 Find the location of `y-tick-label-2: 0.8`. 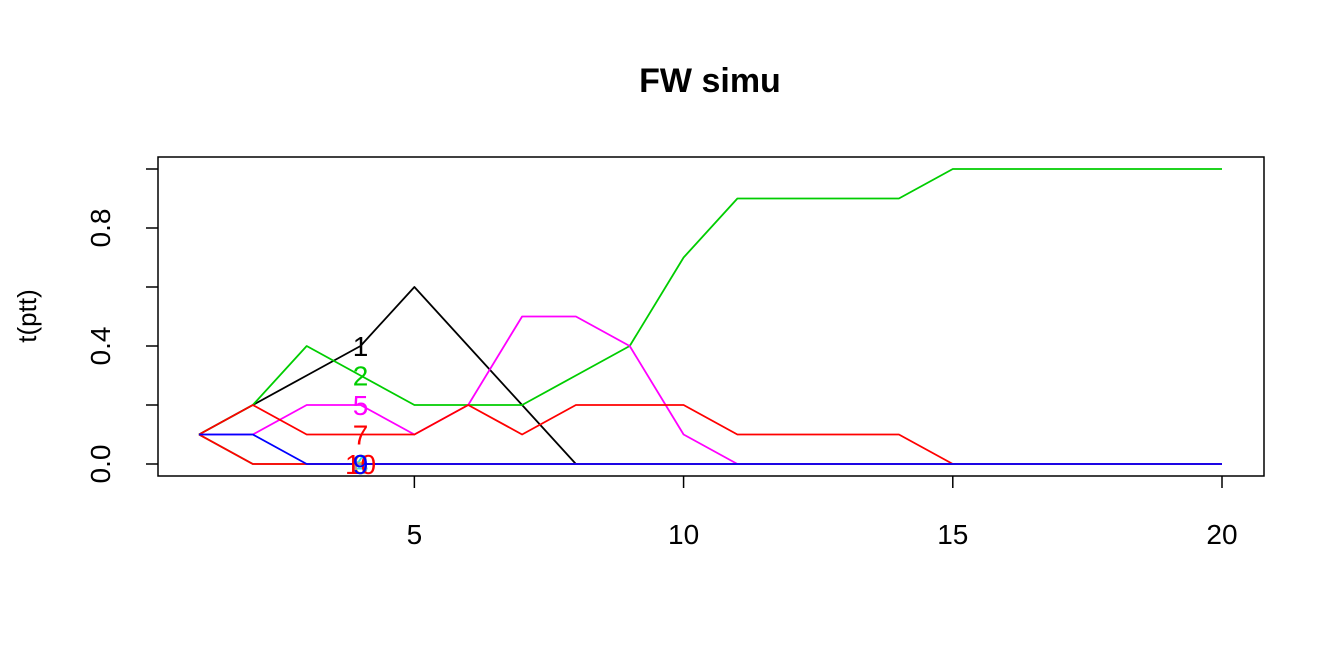

y-tick-label-2: 0.8 is located at coordinates (100, 228).